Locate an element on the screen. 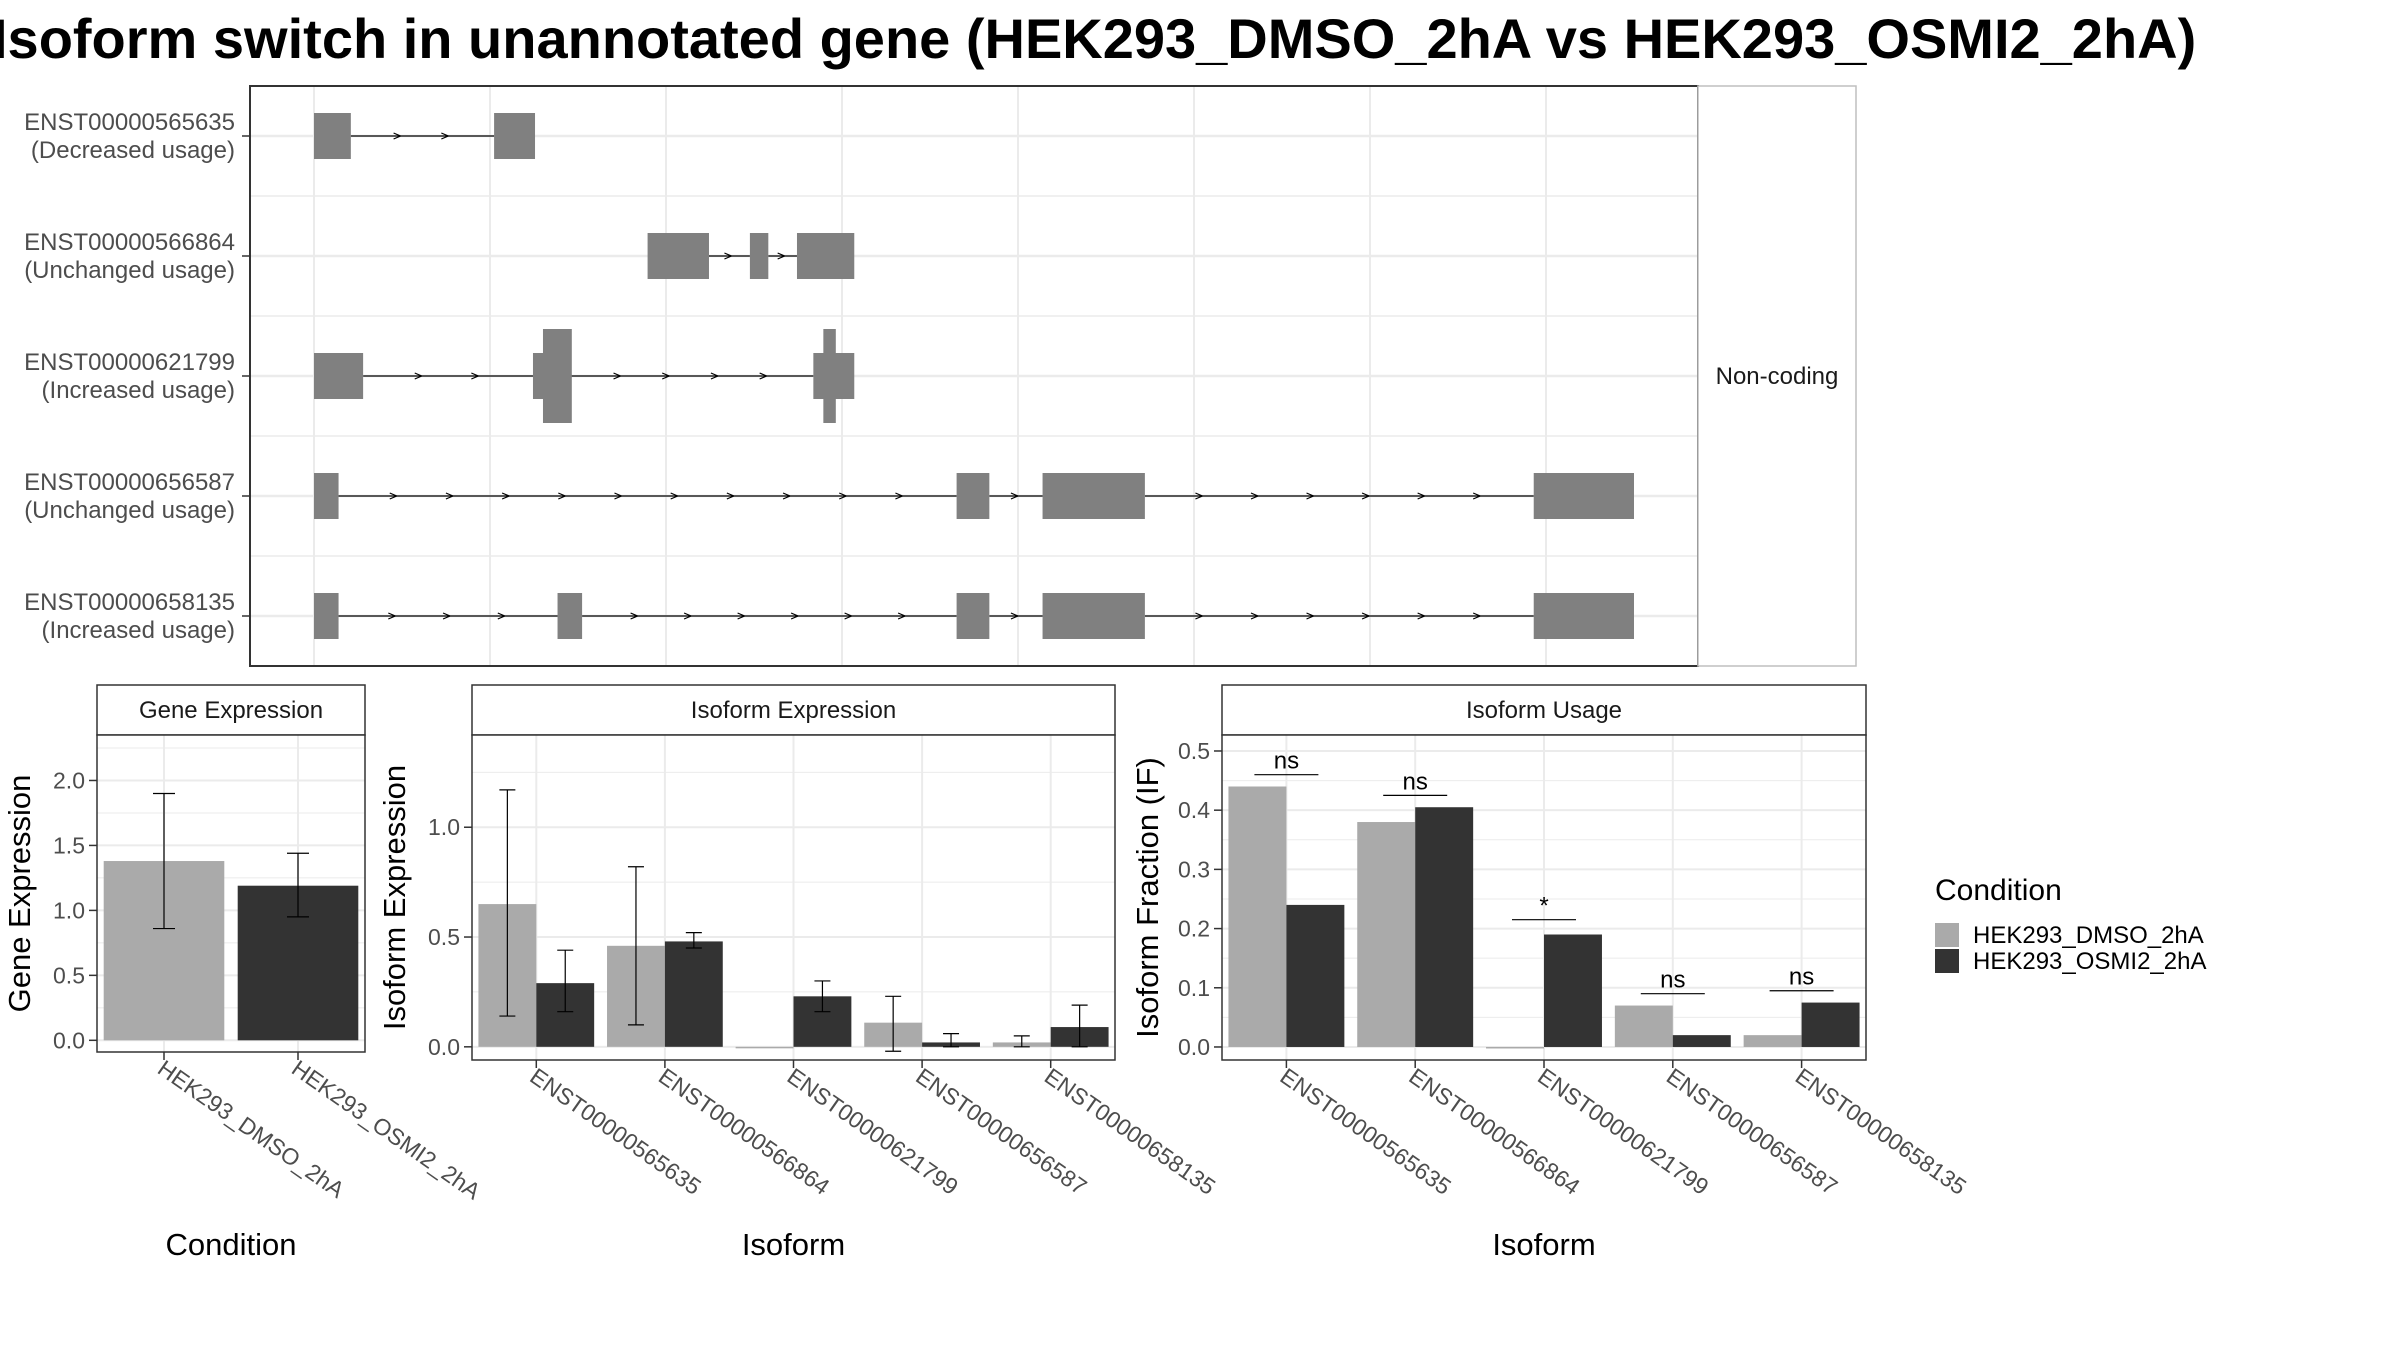 This screenshot has height=1350, width=2400. transcript-id-label: ENST00000656587 is located at coordinates (129, 482).